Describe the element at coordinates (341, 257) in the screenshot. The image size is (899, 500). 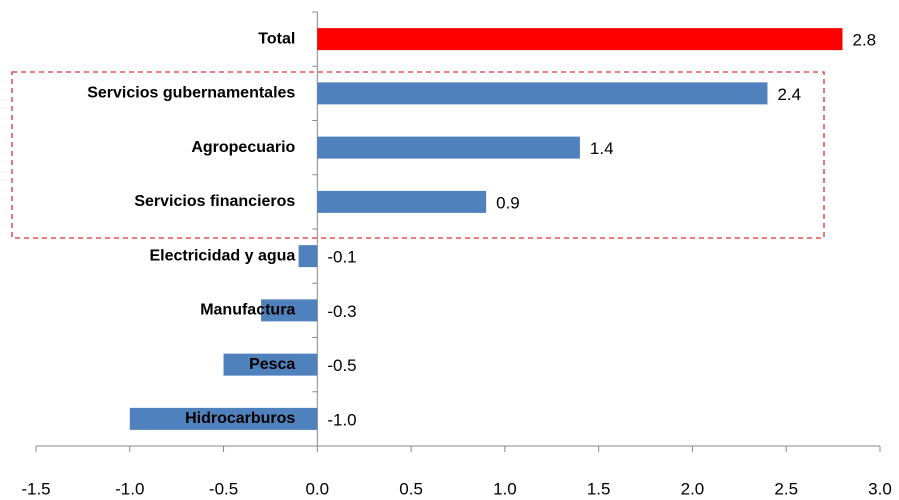
I see `value-label: -0.1` at that location.